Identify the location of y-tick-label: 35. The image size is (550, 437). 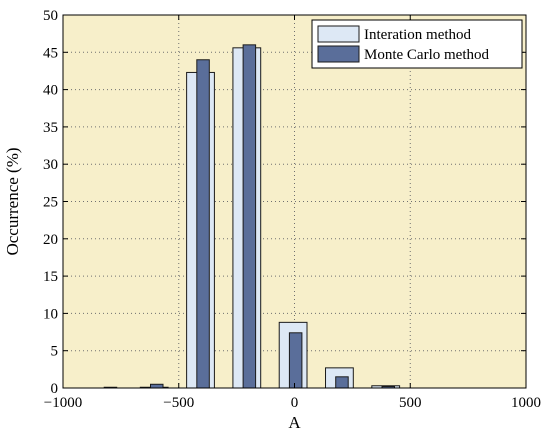
(50, 128).